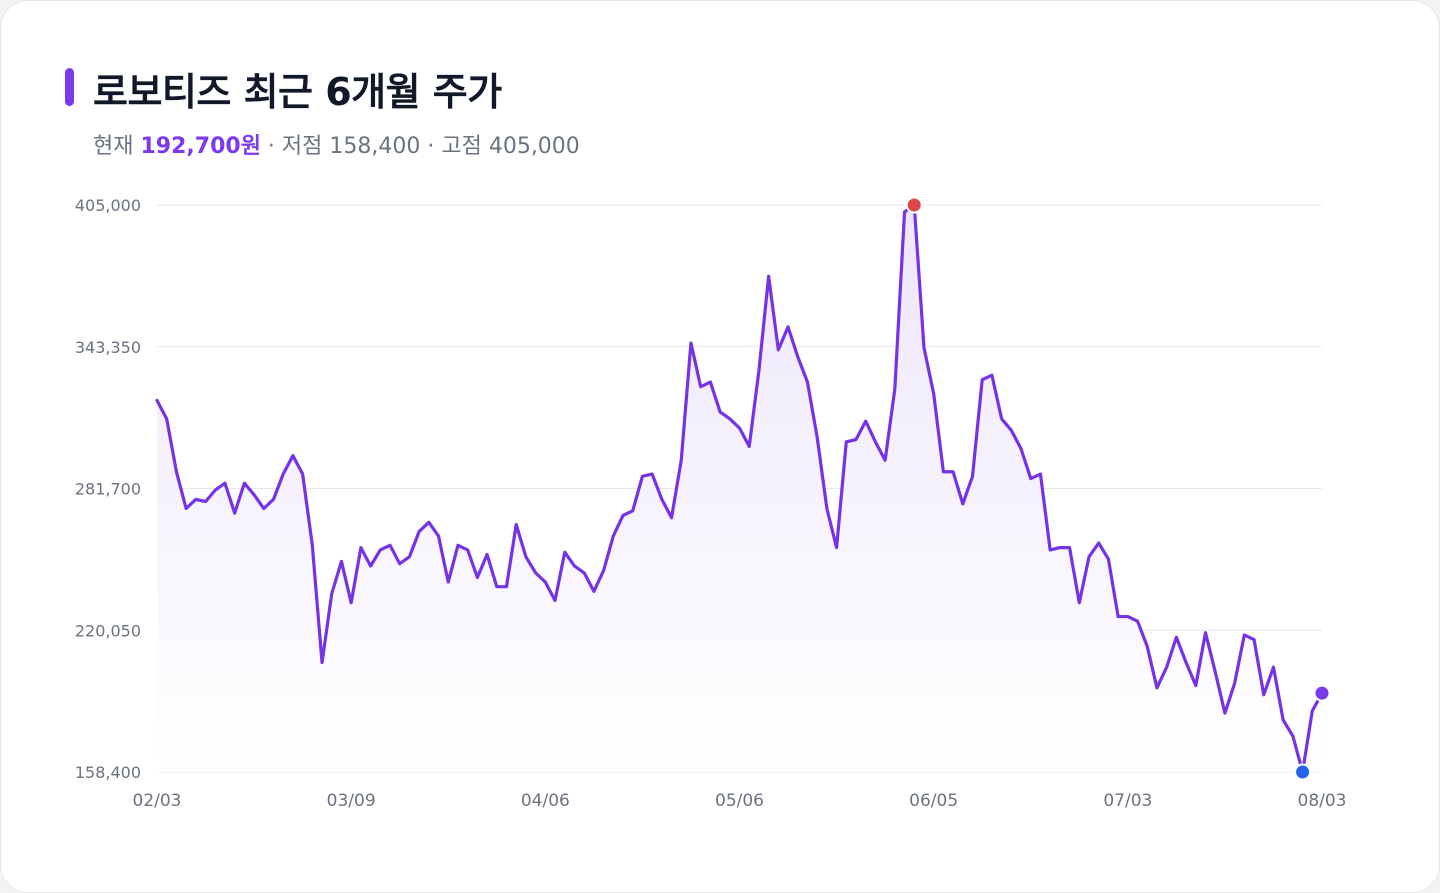 This screenshot has height=893, width=1440. Describe the element at coordinates (157, 801) in the screenshot. I see `x-tick-label: 02/03` at that location.